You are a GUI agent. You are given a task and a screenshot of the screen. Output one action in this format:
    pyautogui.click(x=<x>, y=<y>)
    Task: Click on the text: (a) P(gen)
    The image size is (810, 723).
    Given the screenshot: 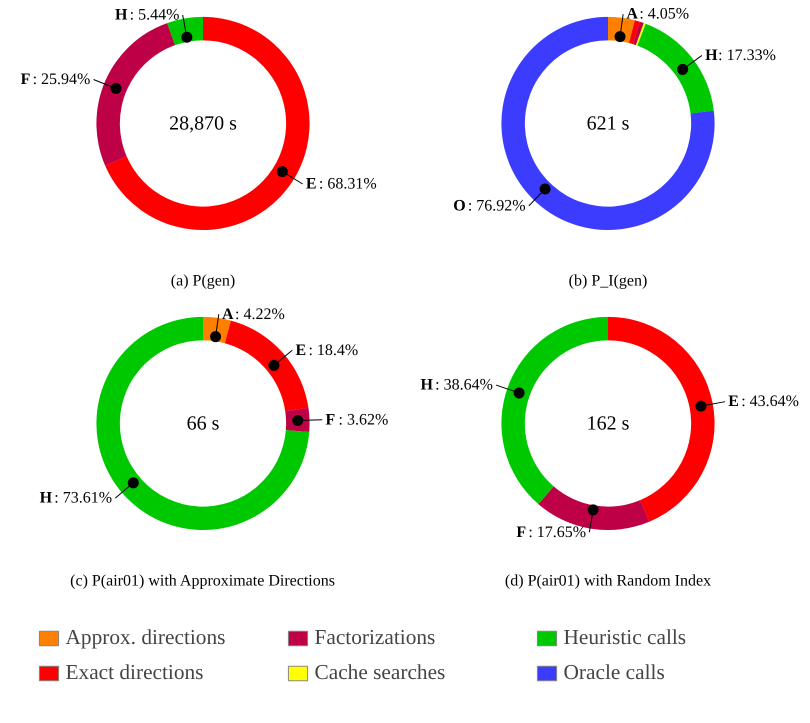 What is the action you would take?
    pyautogui.click(x=203, y=281)
    